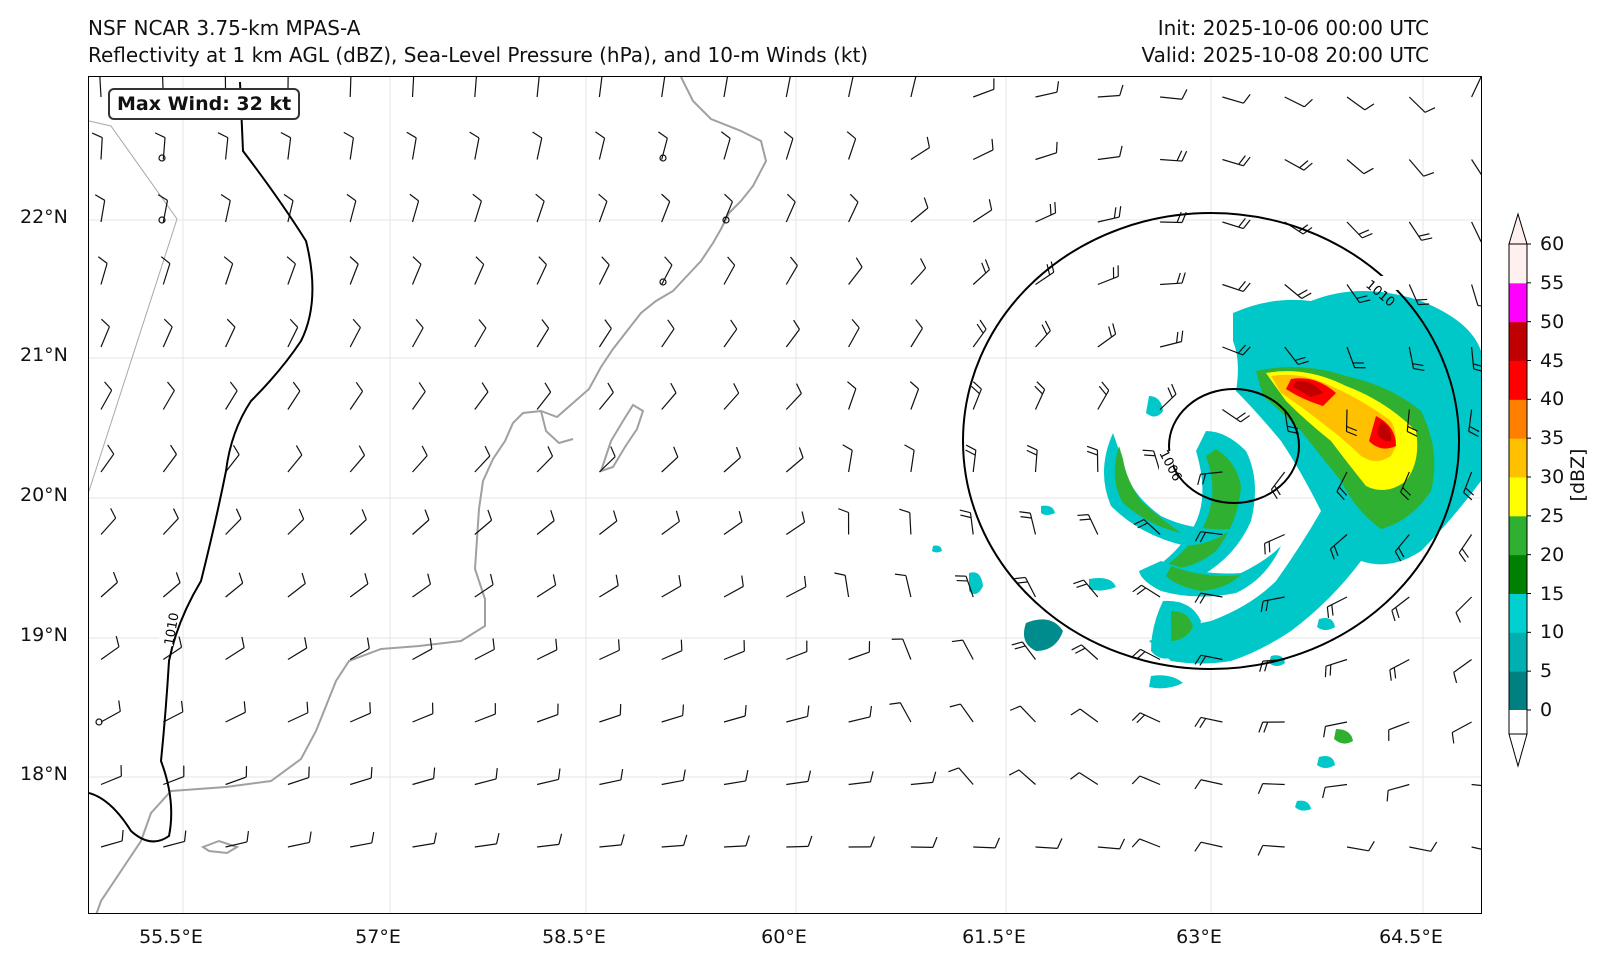 This screenshot has width=1619, height=964. I want to click on colorbar-tick-label: 55, so click(1552, 282).